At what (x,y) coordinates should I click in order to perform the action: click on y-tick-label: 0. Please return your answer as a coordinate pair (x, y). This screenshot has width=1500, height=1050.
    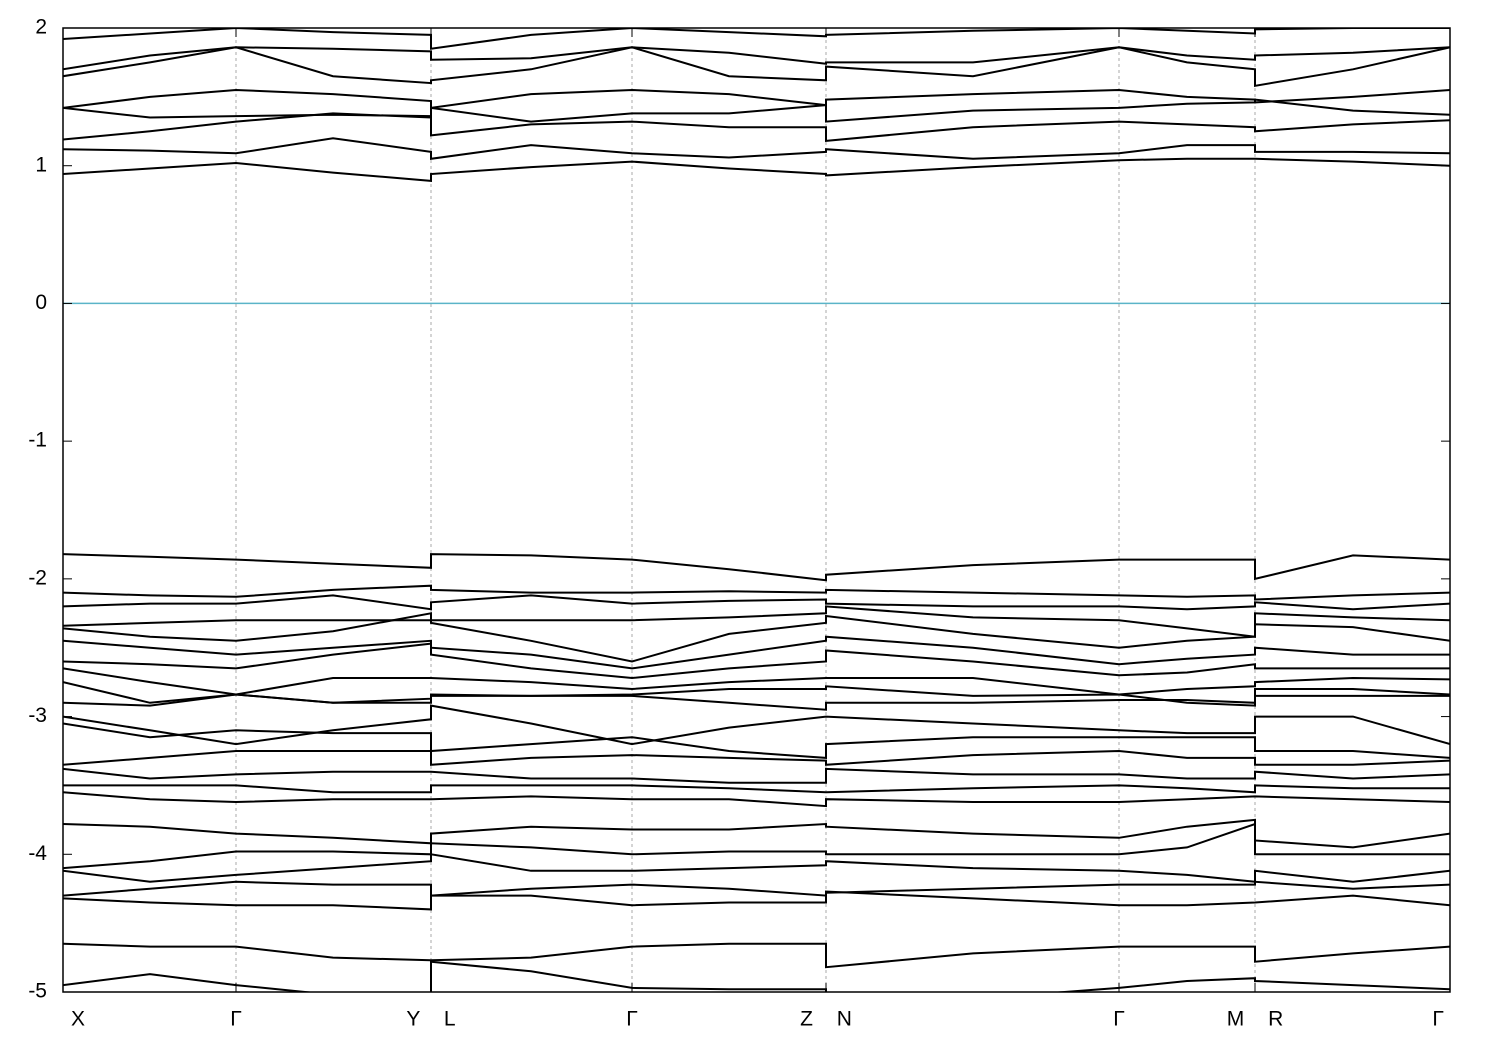
    Looking at the image, I should click on (41, 302).